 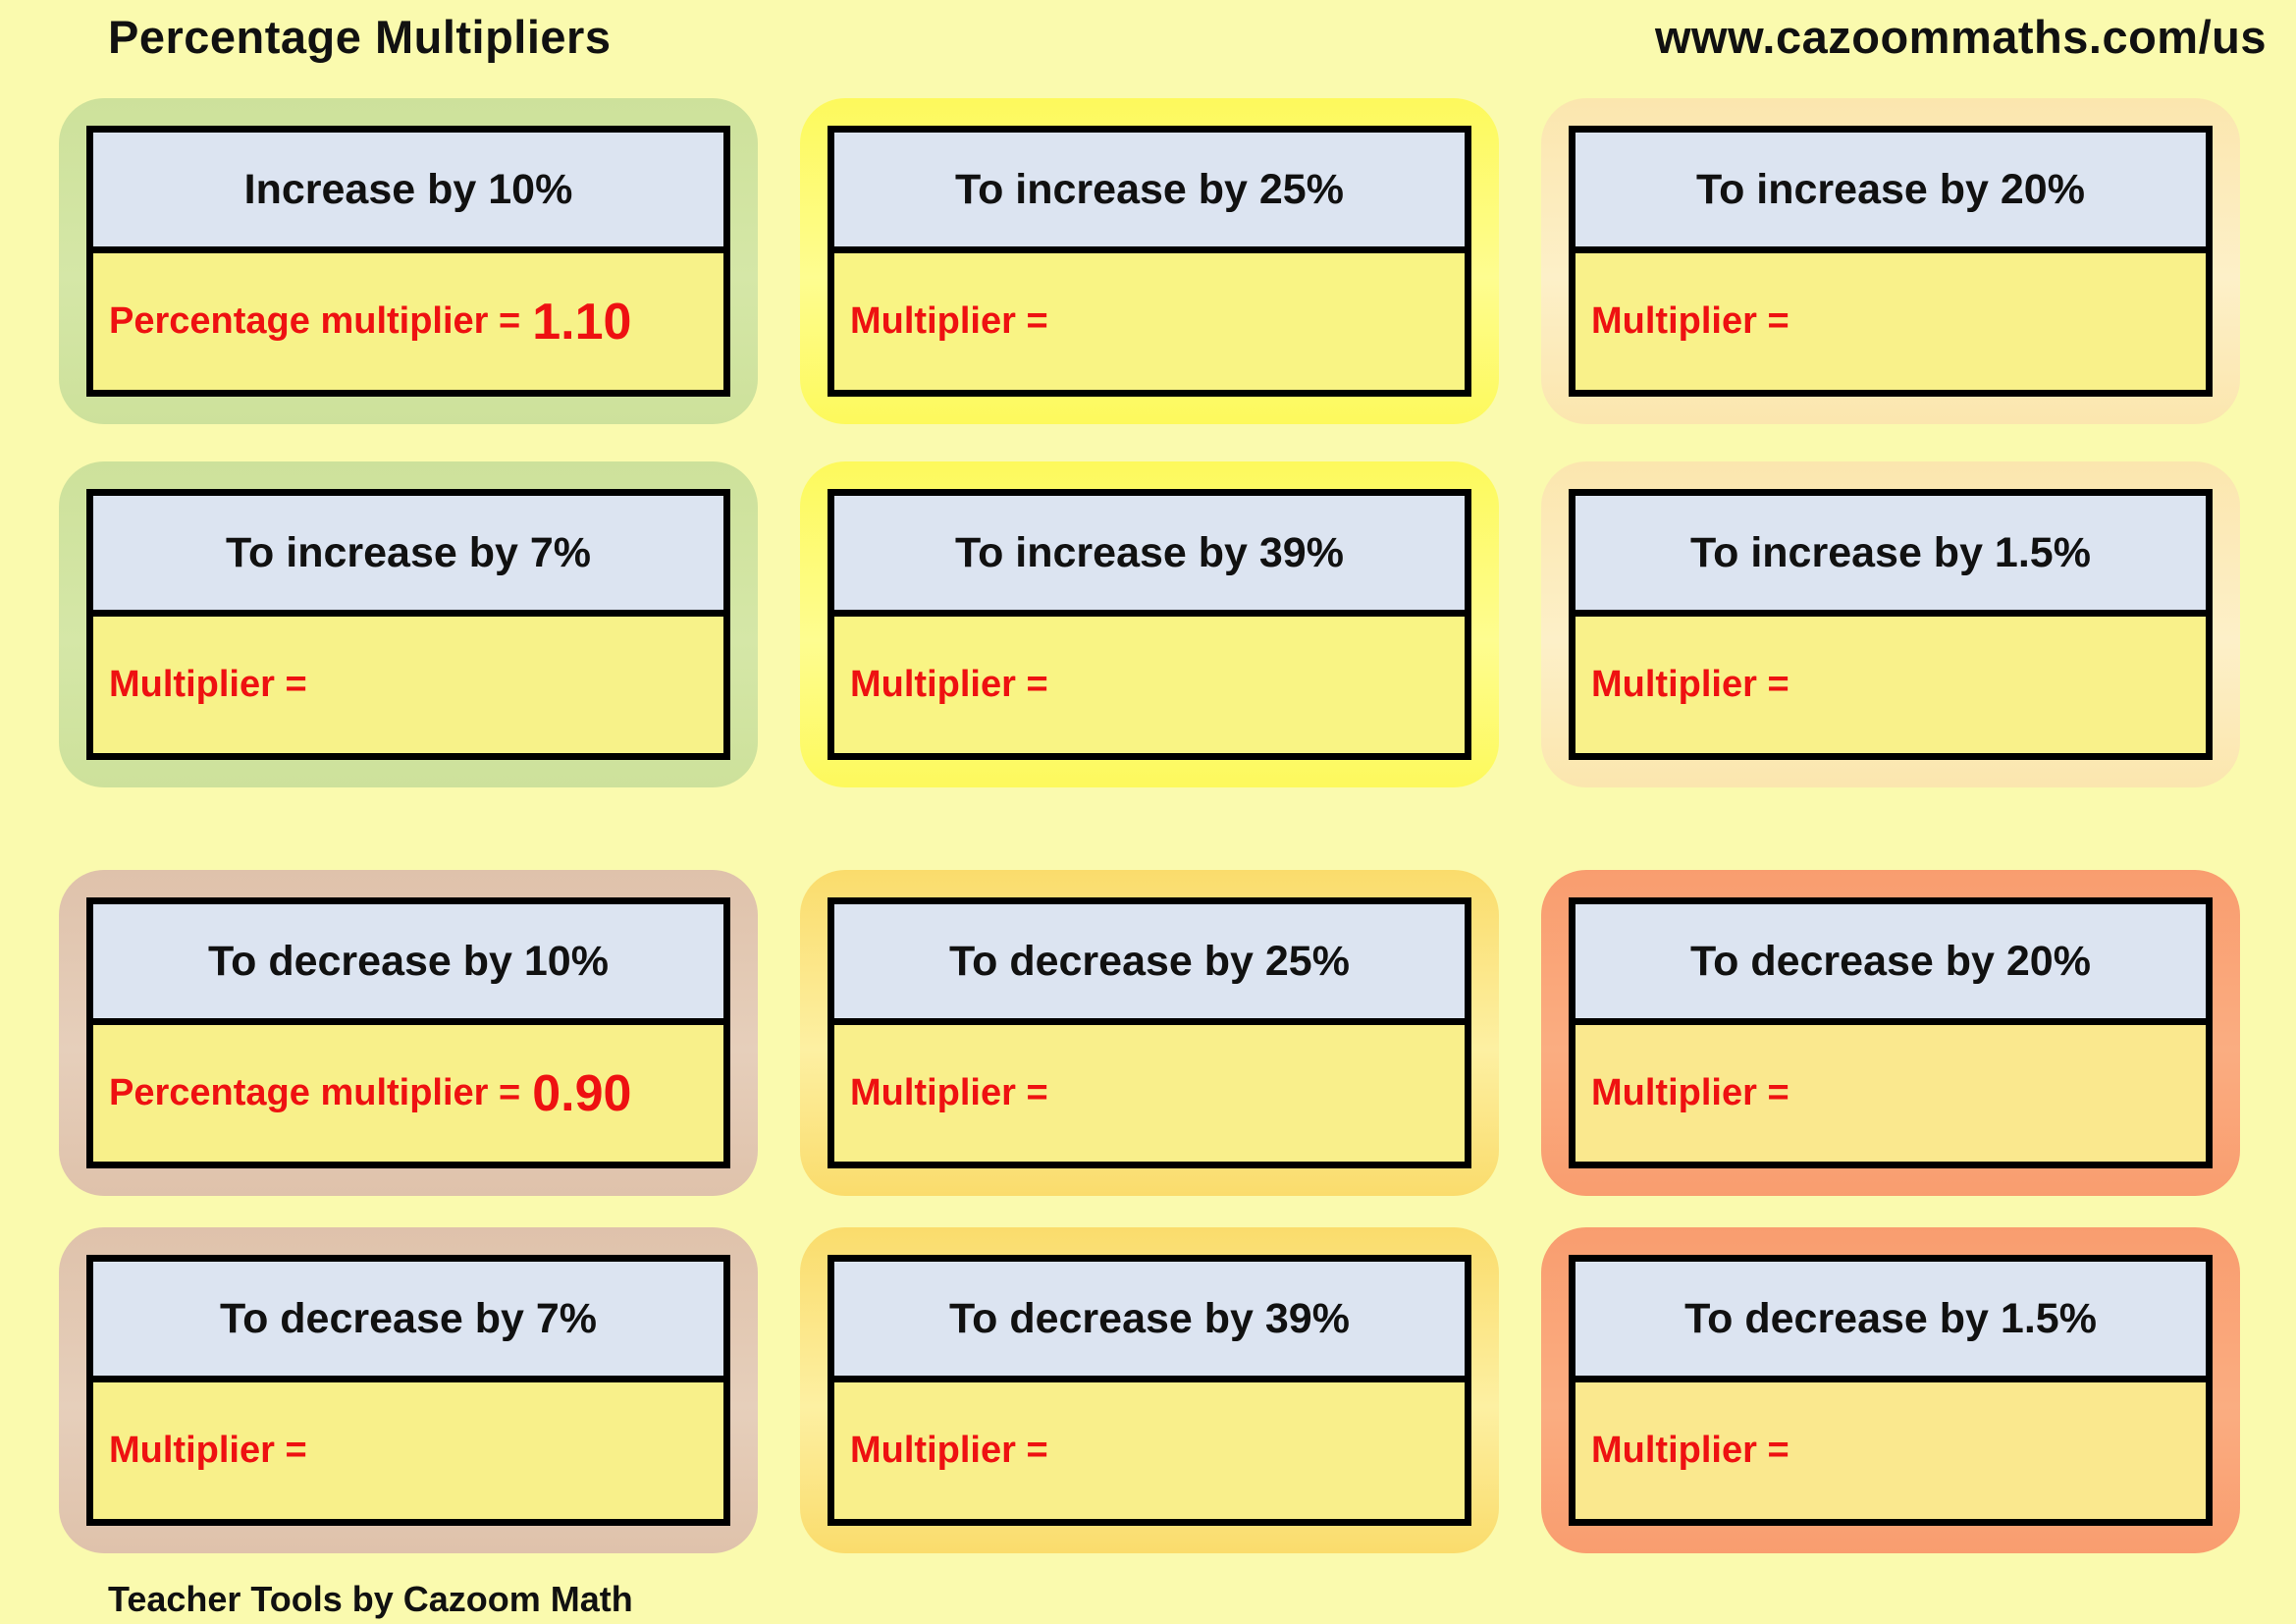 What do you see at coordinates (408, 552) in the screenshot?
I see `card-header-label: To increase by 7%` at bounding box center [408, 552].